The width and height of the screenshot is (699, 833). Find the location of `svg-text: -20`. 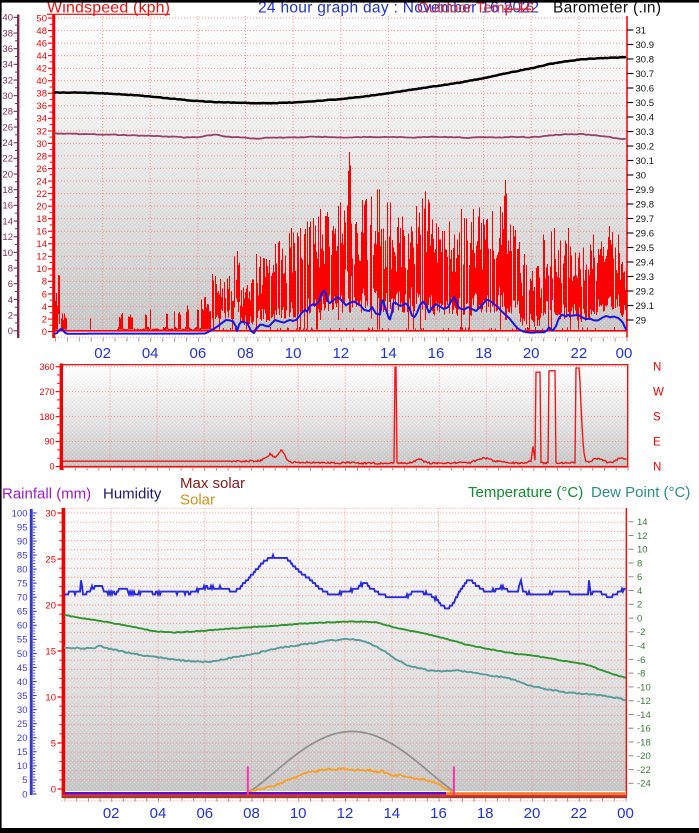

svg-text: -20 is located at coordinates (644, 756).